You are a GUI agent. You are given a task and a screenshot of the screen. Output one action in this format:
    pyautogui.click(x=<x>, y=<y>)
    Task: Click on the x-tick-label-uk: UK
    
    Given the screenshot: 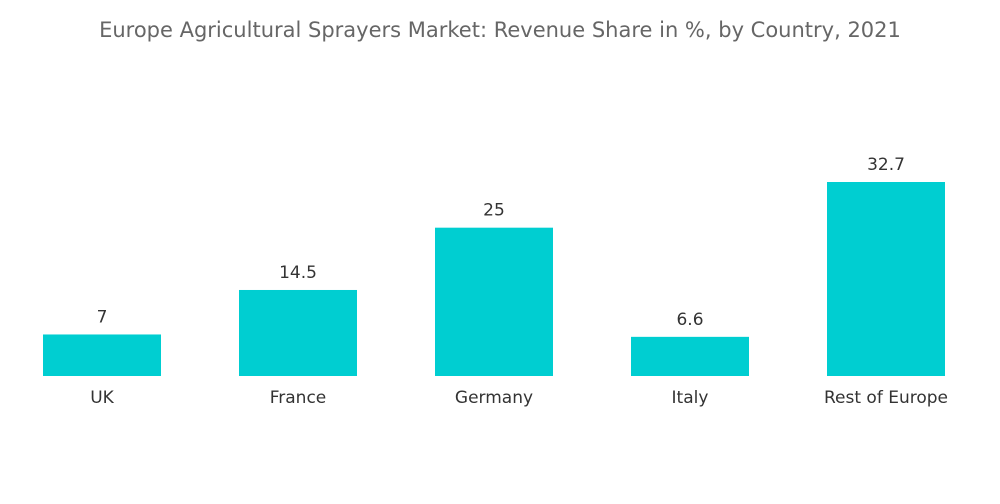 What is the action you would take?
    pyautogui.click(x=102, y=398)
    